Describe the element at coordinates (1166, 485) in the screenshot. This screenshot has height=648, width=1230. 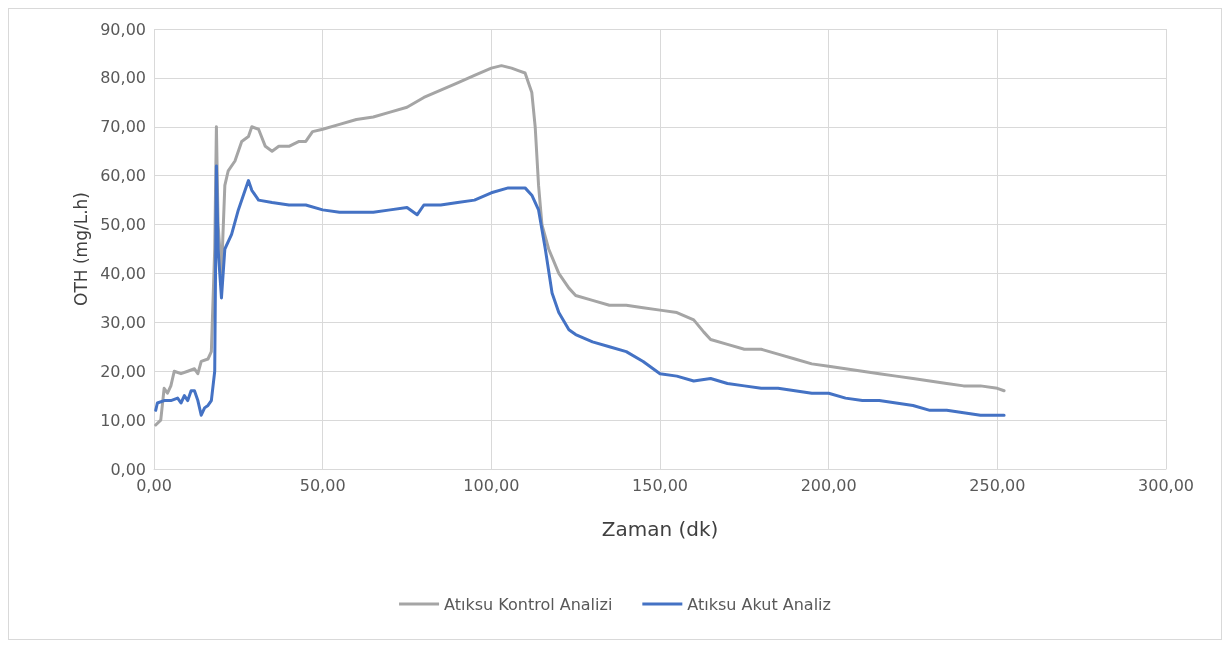
I see `x-tick-label: 300,00` at that location.